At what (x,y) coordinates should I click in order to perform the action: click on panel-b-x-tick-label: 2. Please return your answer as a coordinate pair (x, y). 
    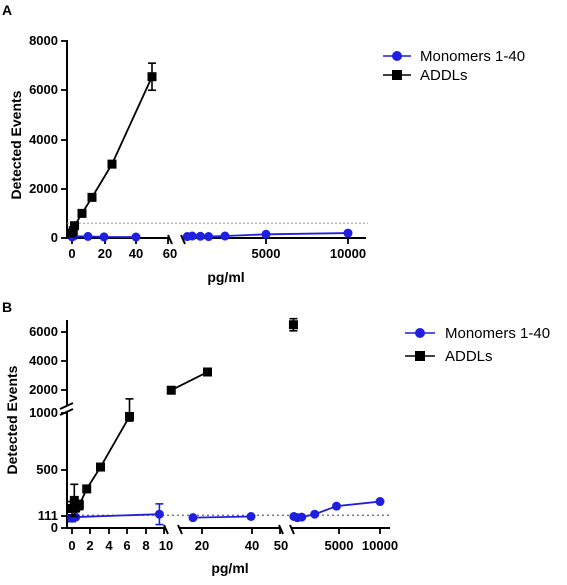
    Looking at the image, I should click on (89, 545).